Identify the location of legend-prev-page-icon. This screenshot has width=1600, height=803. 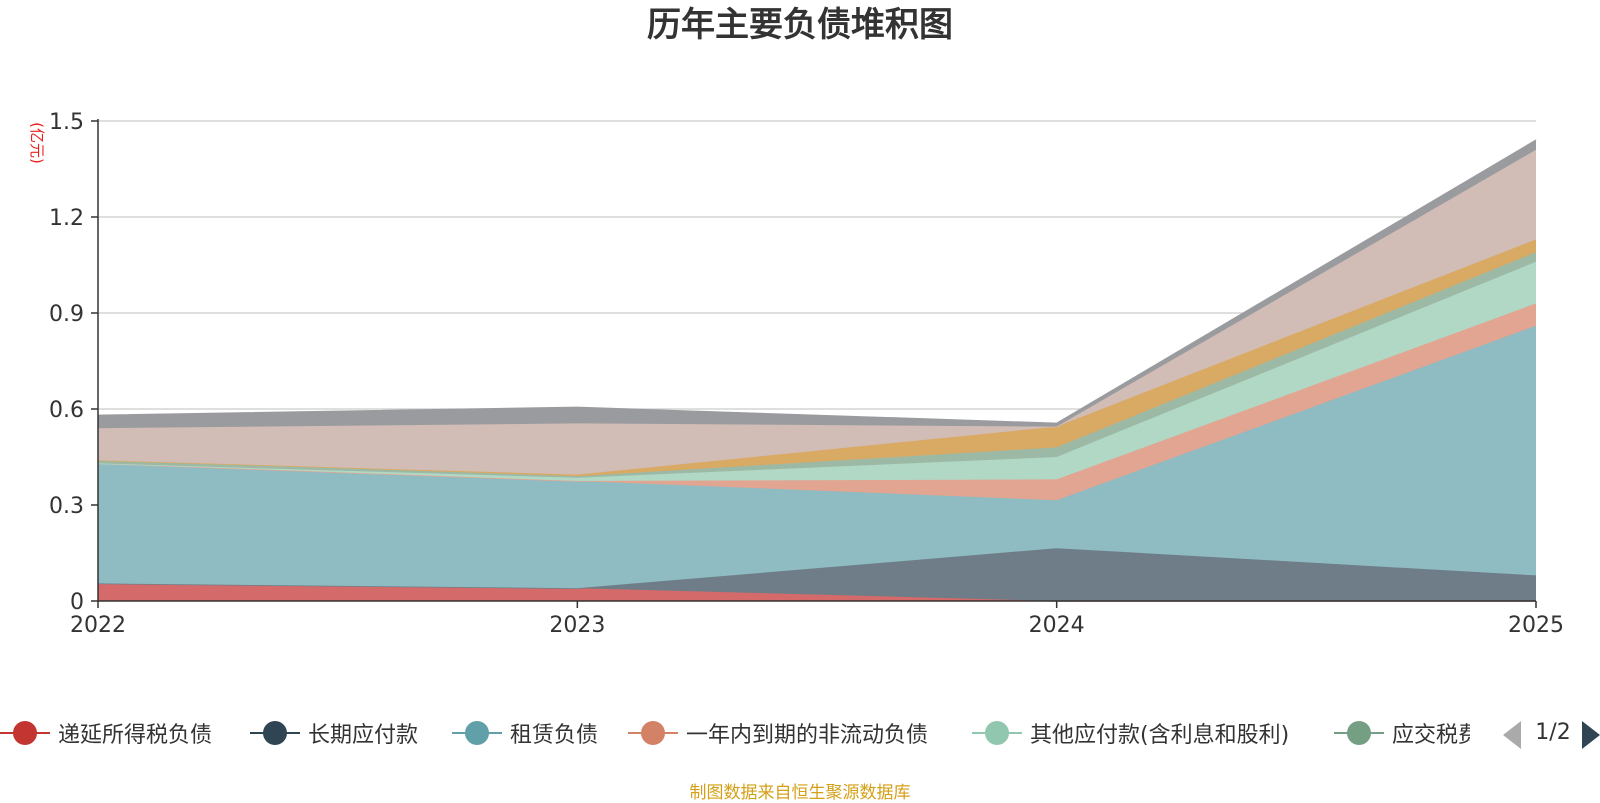
(1512, 735).